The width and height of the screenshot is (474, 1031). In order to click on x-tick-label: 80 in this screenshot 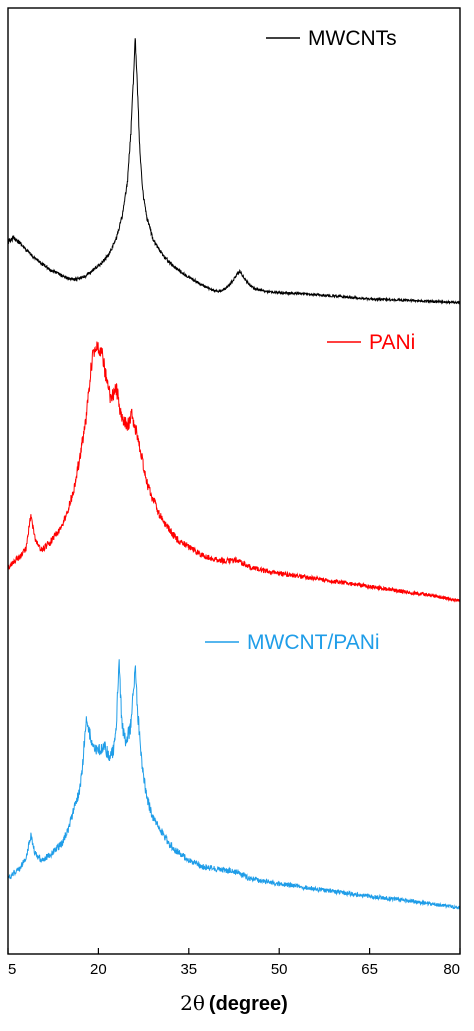, I will do `click(451, 969)`.